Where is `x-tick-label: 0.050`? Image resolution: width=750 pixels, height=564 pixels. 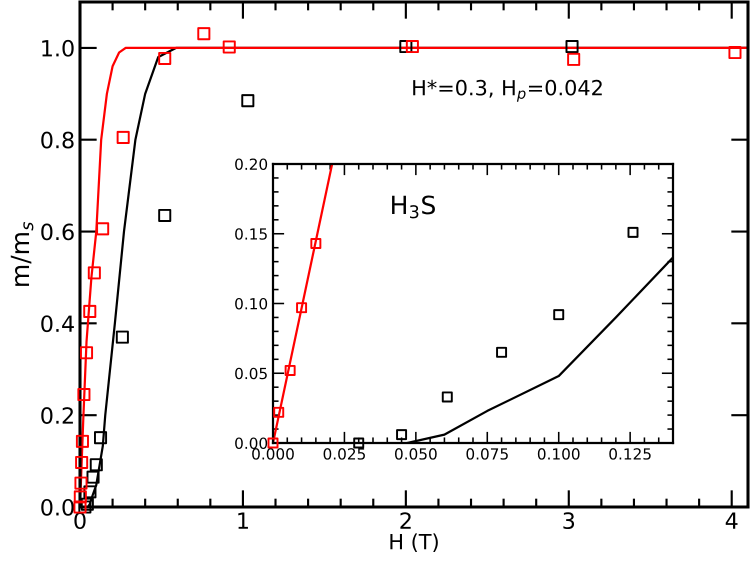 x-tick-label: 0.050 is located at coordinates (415, 454).